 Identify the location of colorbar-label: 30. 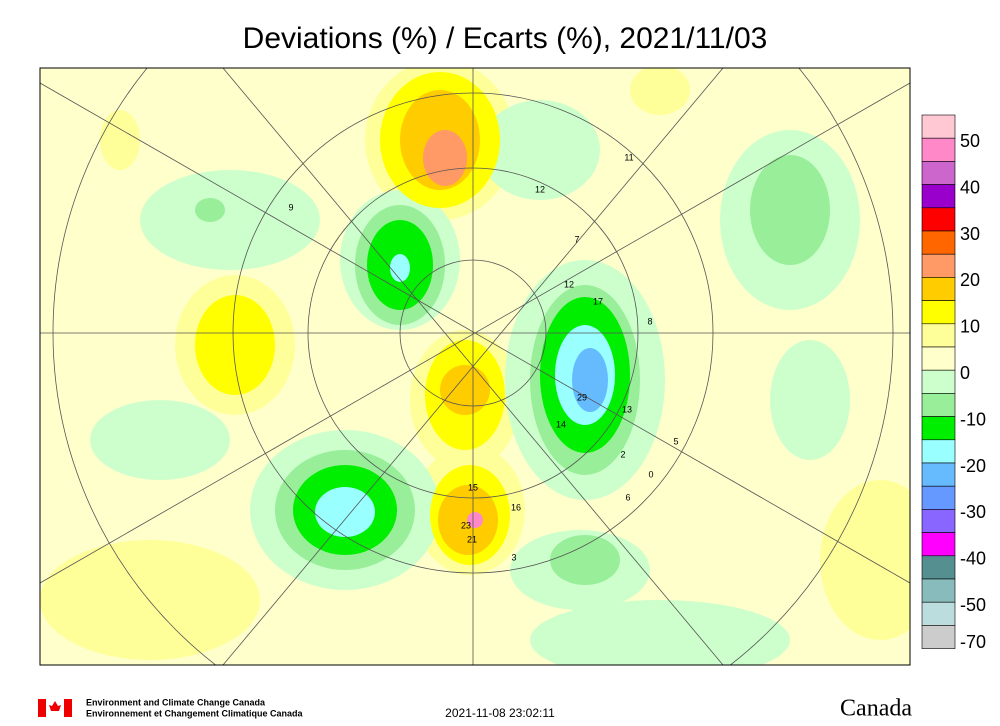
(970, 234).